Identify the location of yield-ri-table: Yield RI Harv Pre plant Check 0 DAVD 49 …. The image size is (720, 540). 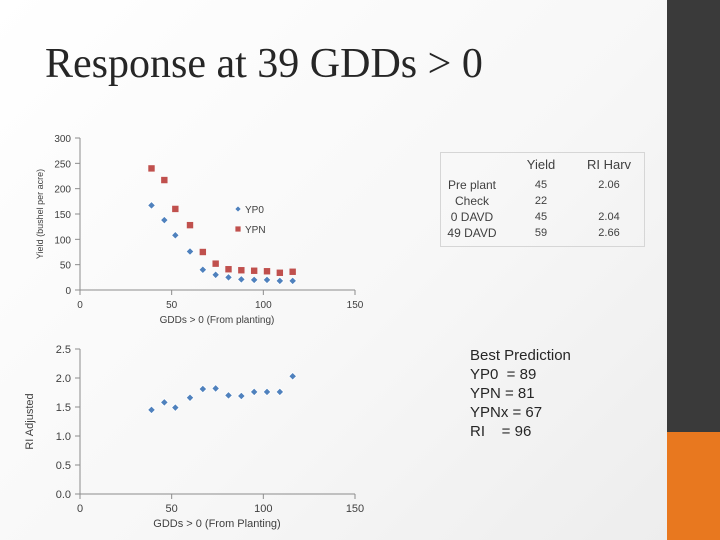
(542, 199).